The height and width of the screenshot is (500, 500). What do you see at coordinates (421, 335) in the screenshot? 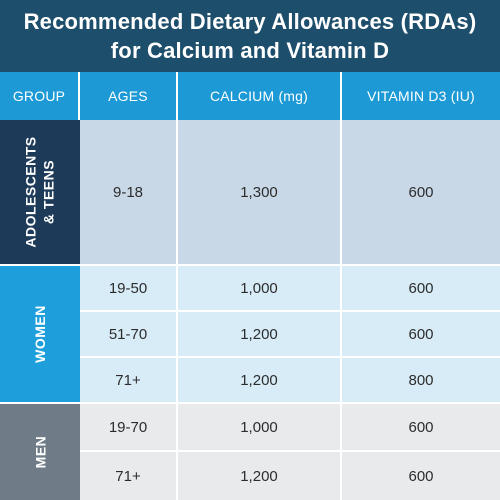
I see `table-row-2-vitamin-d3: 600` at bounding box center [421, 335].